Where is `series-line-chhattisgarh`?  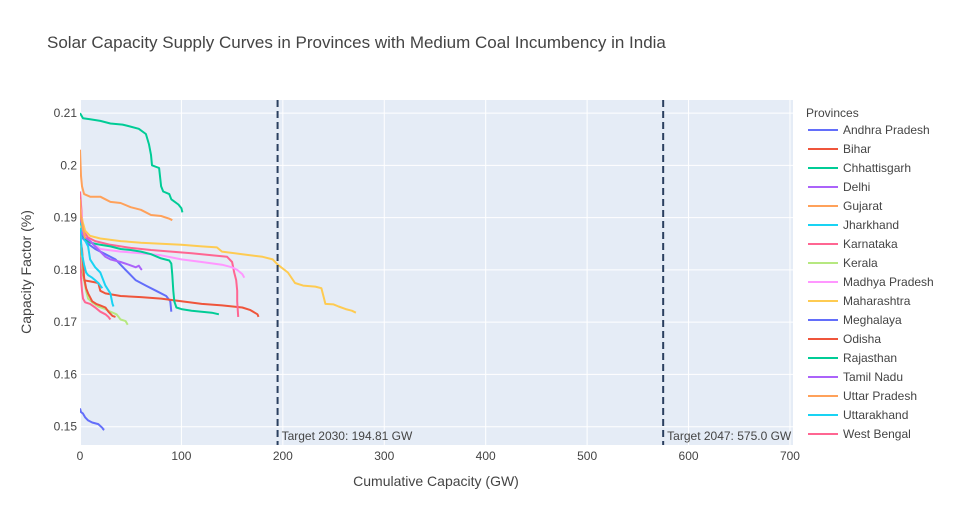 series-line-chhattisgarh is located at coordinates (132, 162).